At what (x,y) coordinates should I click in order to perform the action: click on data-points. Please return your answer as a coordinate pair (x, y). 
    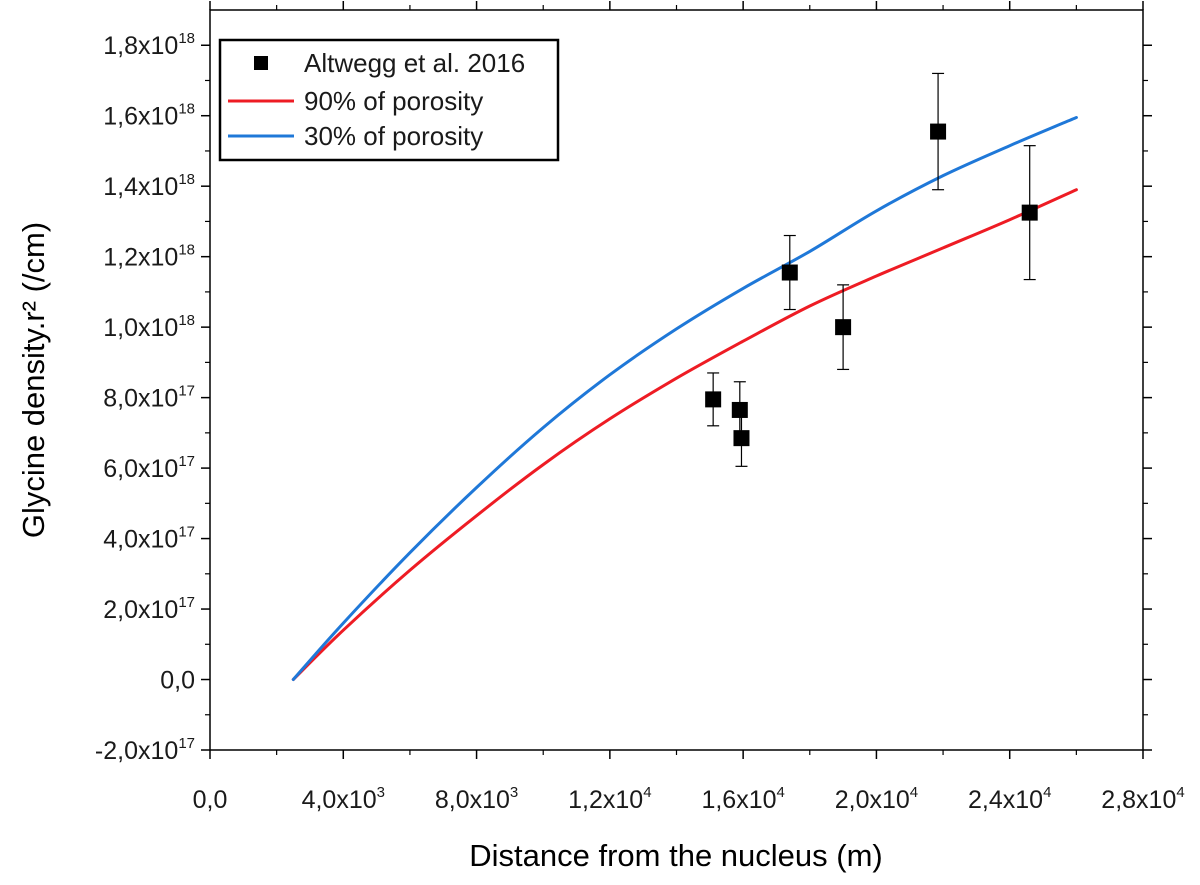
    Looking at the image, I should click on (871, 269).